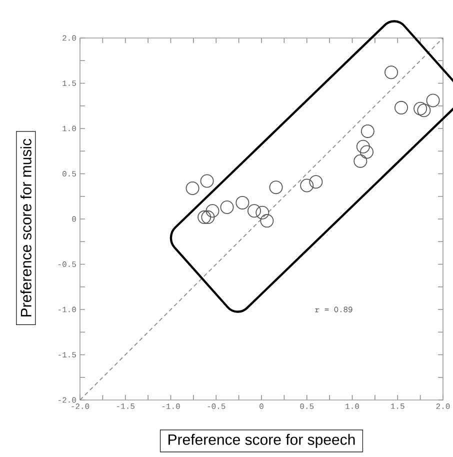 The image size is (453, 457). I want to click on y-tick-label: -0.5, so click(67, 264).